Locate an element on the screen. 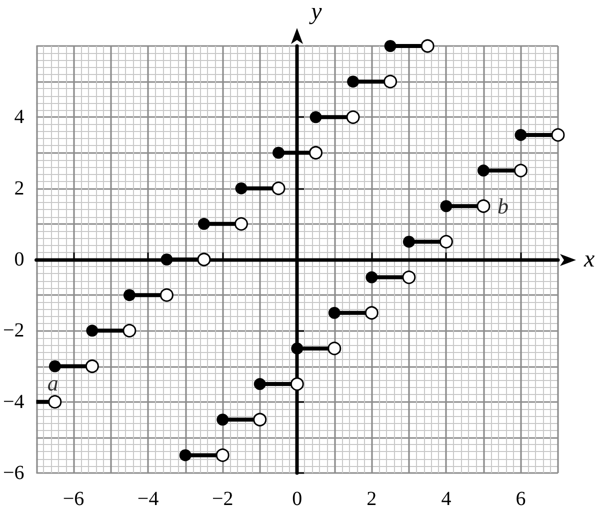 The width and height of the screenshot is (600, 509). y-tick-label: 0 is located at coordinates (19, 259).